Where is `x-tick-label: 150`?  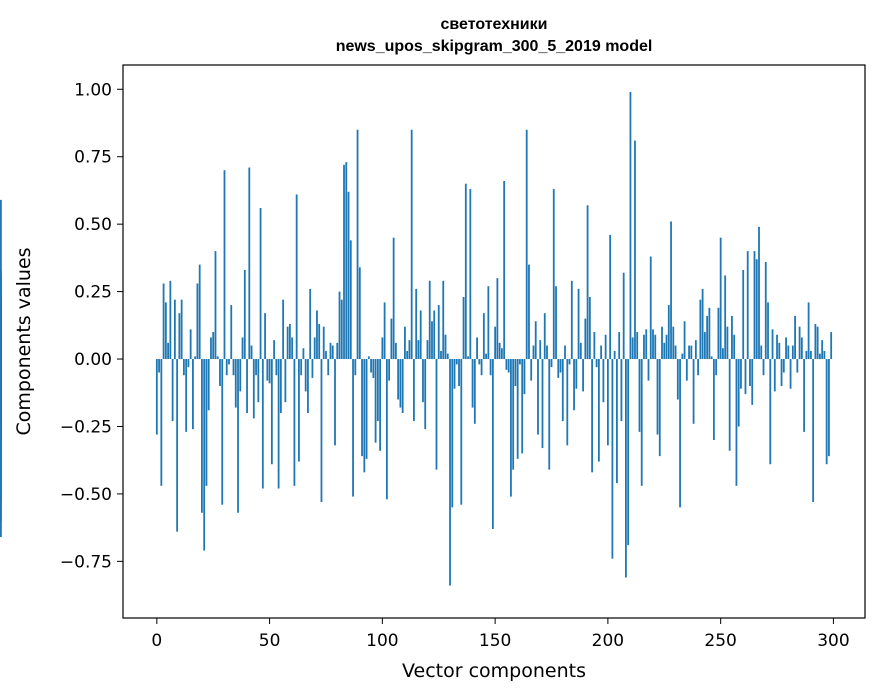 x-tick-label: 150 is located at coordinates (495, 641).